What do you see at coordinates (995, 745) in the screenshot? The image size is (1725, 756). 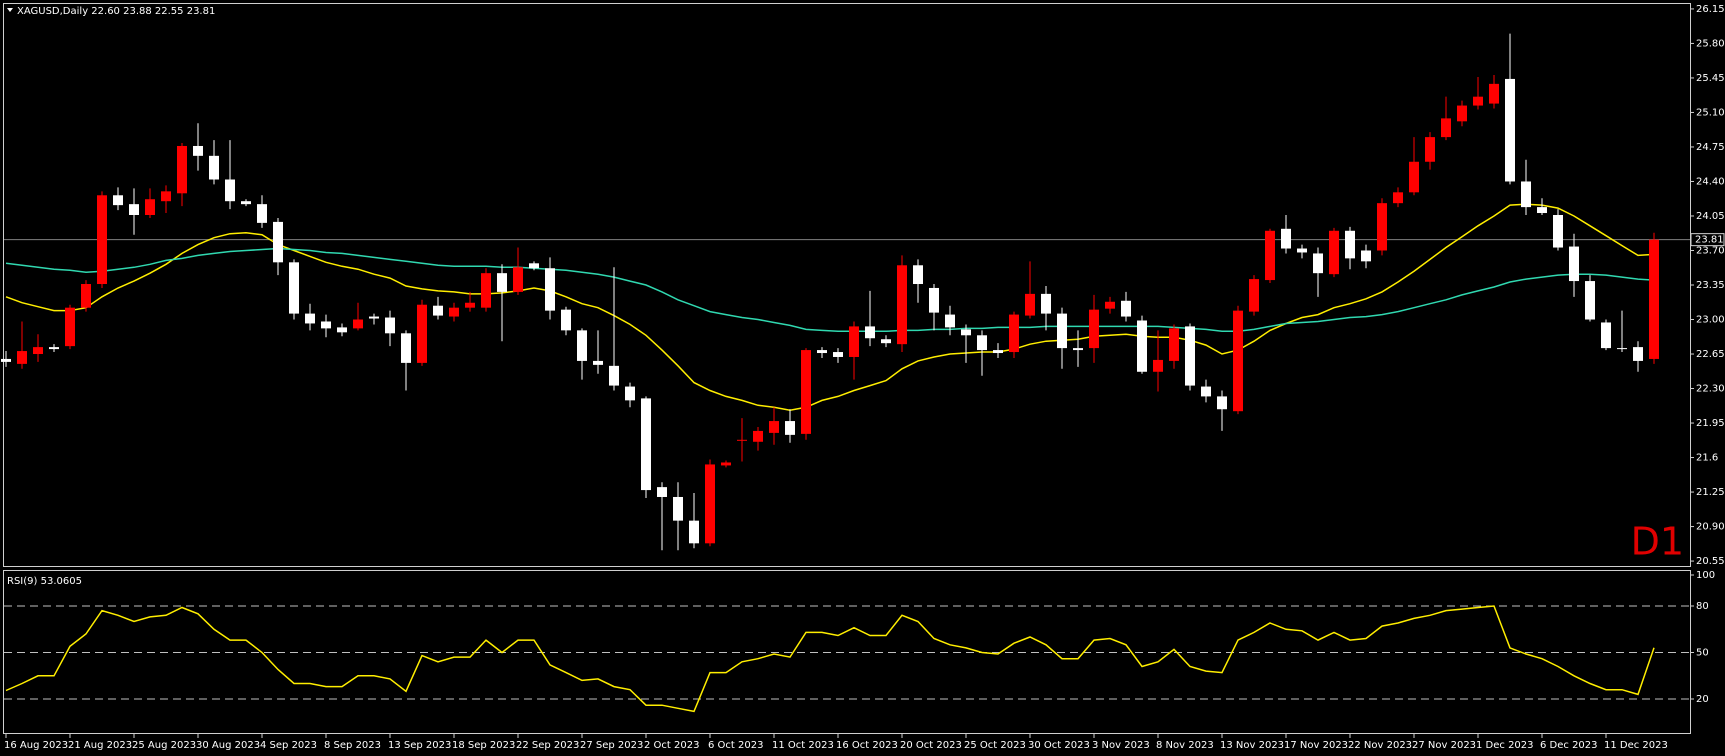 I see `x-tick-label: 25 Oct 2023` at bounding box center [995, 745].